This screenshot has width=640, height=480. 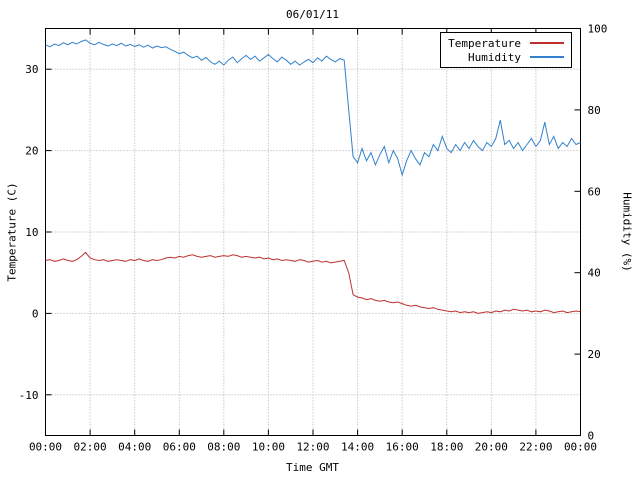 What do you see at coordinates (494, 57) in the screenshot?
I see `legend-label-humidity: Humidity` at bounding box center [494, 57].